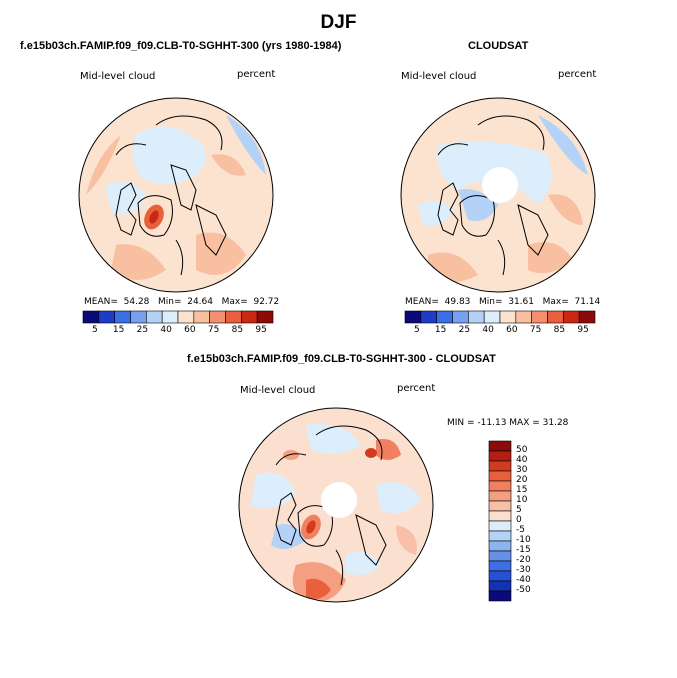  What do you see at coordinates (136, 302) in the screenshot?
I see `stats-mean-value: 54.28` at bounding box center [136, 302].